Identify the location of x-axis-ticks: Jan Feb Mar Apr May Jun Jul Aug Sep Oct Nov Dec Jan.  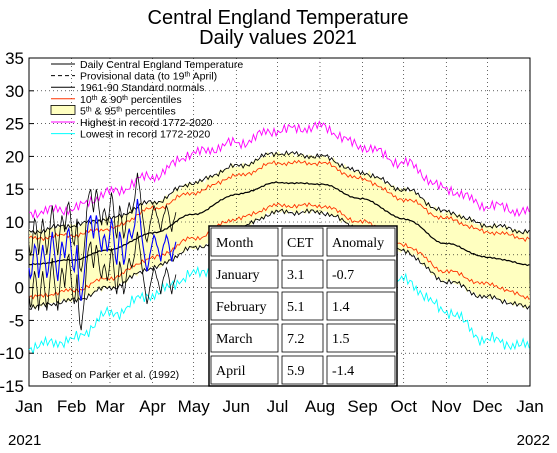
(279, 406).